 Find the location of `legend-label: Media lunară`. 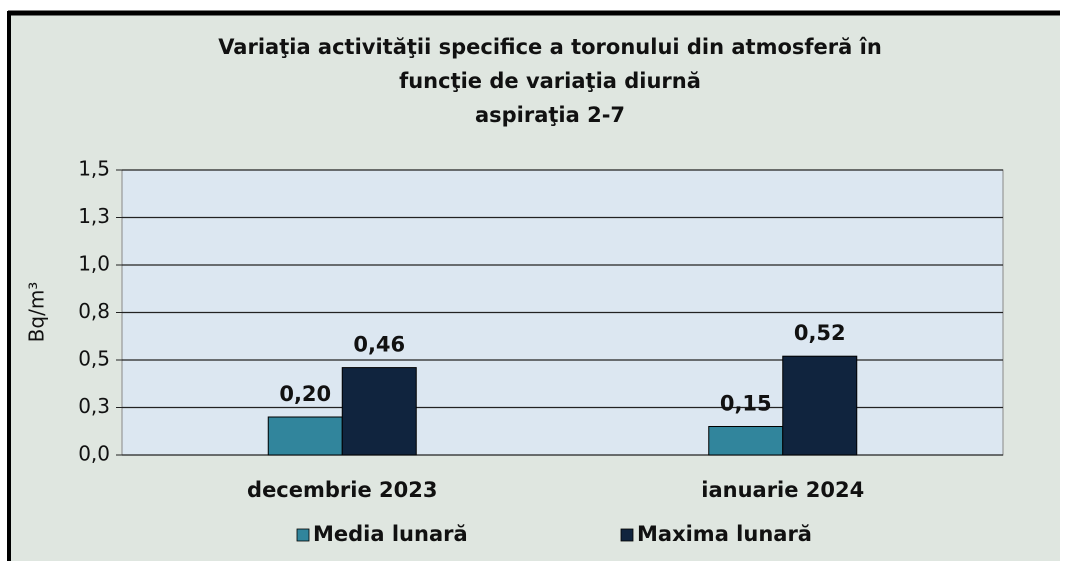

legend-label: Media lunară is located at coordinates (390, 534).